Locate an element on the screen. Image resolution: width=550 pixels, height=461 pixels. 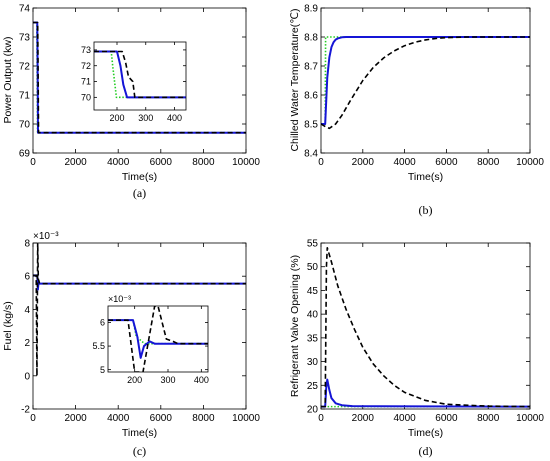
panel-c-ytick-label: -2 is located at coordinates (25, 410).